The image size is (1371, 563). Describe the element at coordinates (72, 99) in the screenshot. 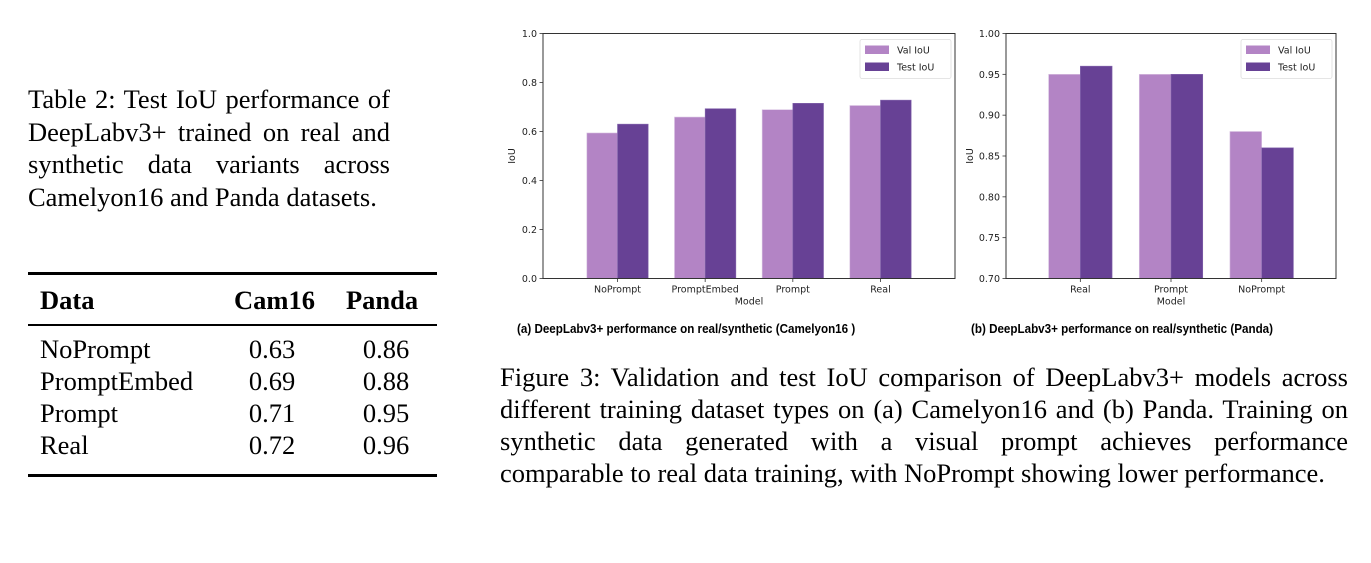

I see `table-caption-label: Table 2:` at that location.